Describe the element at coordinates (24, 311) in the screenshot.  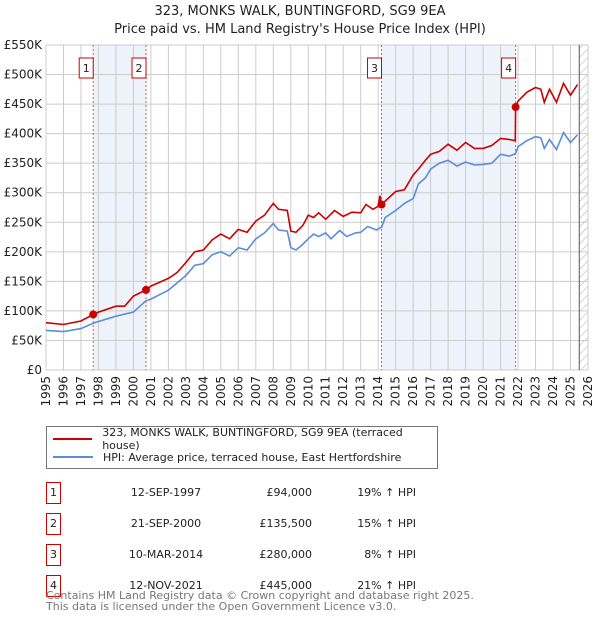
I see `y-tick-label: £100K` at that location.